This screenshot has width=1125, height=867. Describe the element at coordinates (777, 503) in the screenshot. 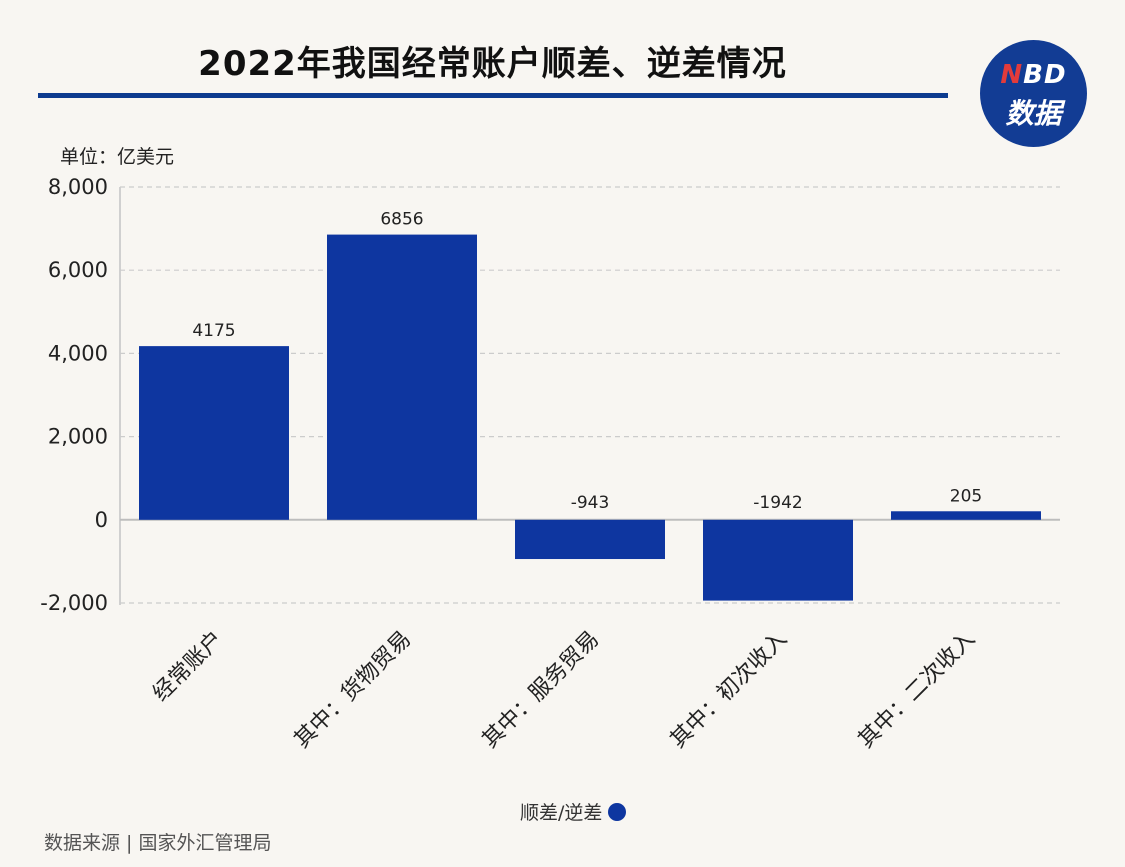

I see `data-label: -1942` at that location.